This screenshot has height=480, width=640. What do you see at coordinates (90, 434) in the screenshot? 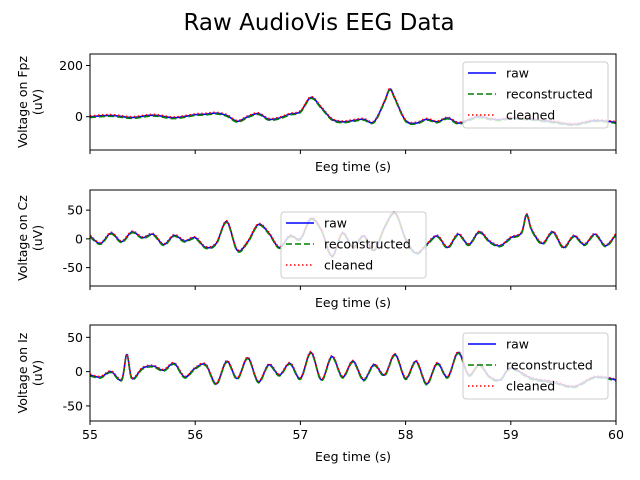
I see `x-tick-label: 55` at bounding box center [90, 434].